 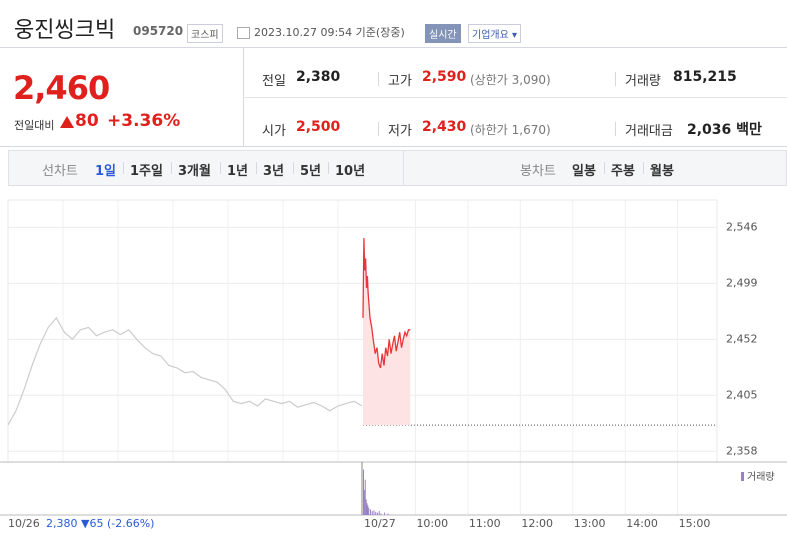 I want to click on period-tab: 3개월, so click(x=194, y=171).